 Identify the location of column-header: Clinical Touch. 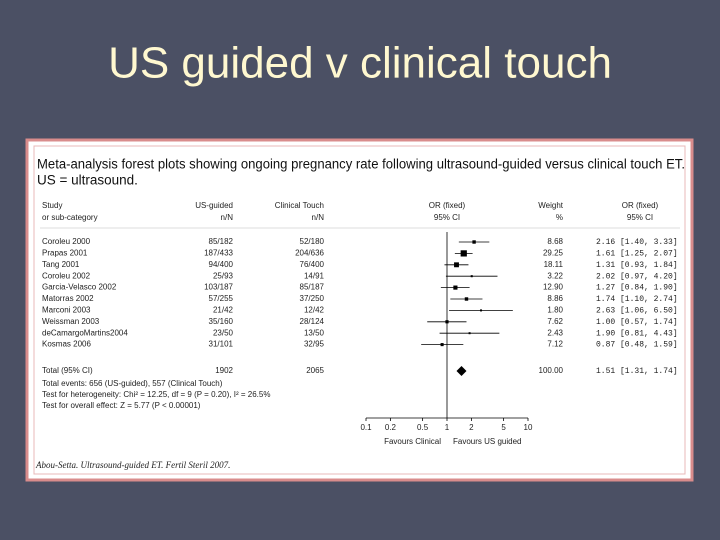
(299, 205).